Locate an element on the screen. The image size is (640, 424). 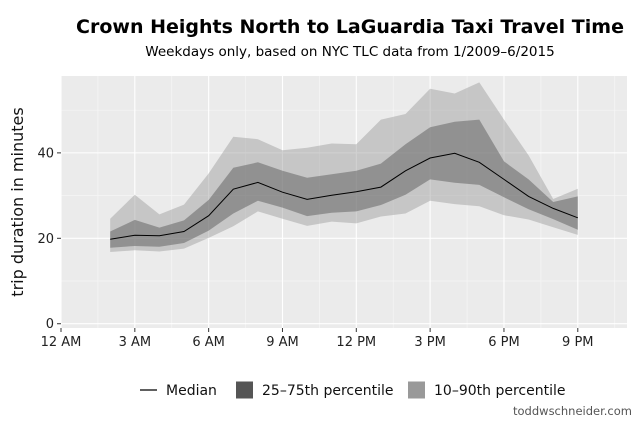
legend-label-median: Median is located at coordinates (191, 391).